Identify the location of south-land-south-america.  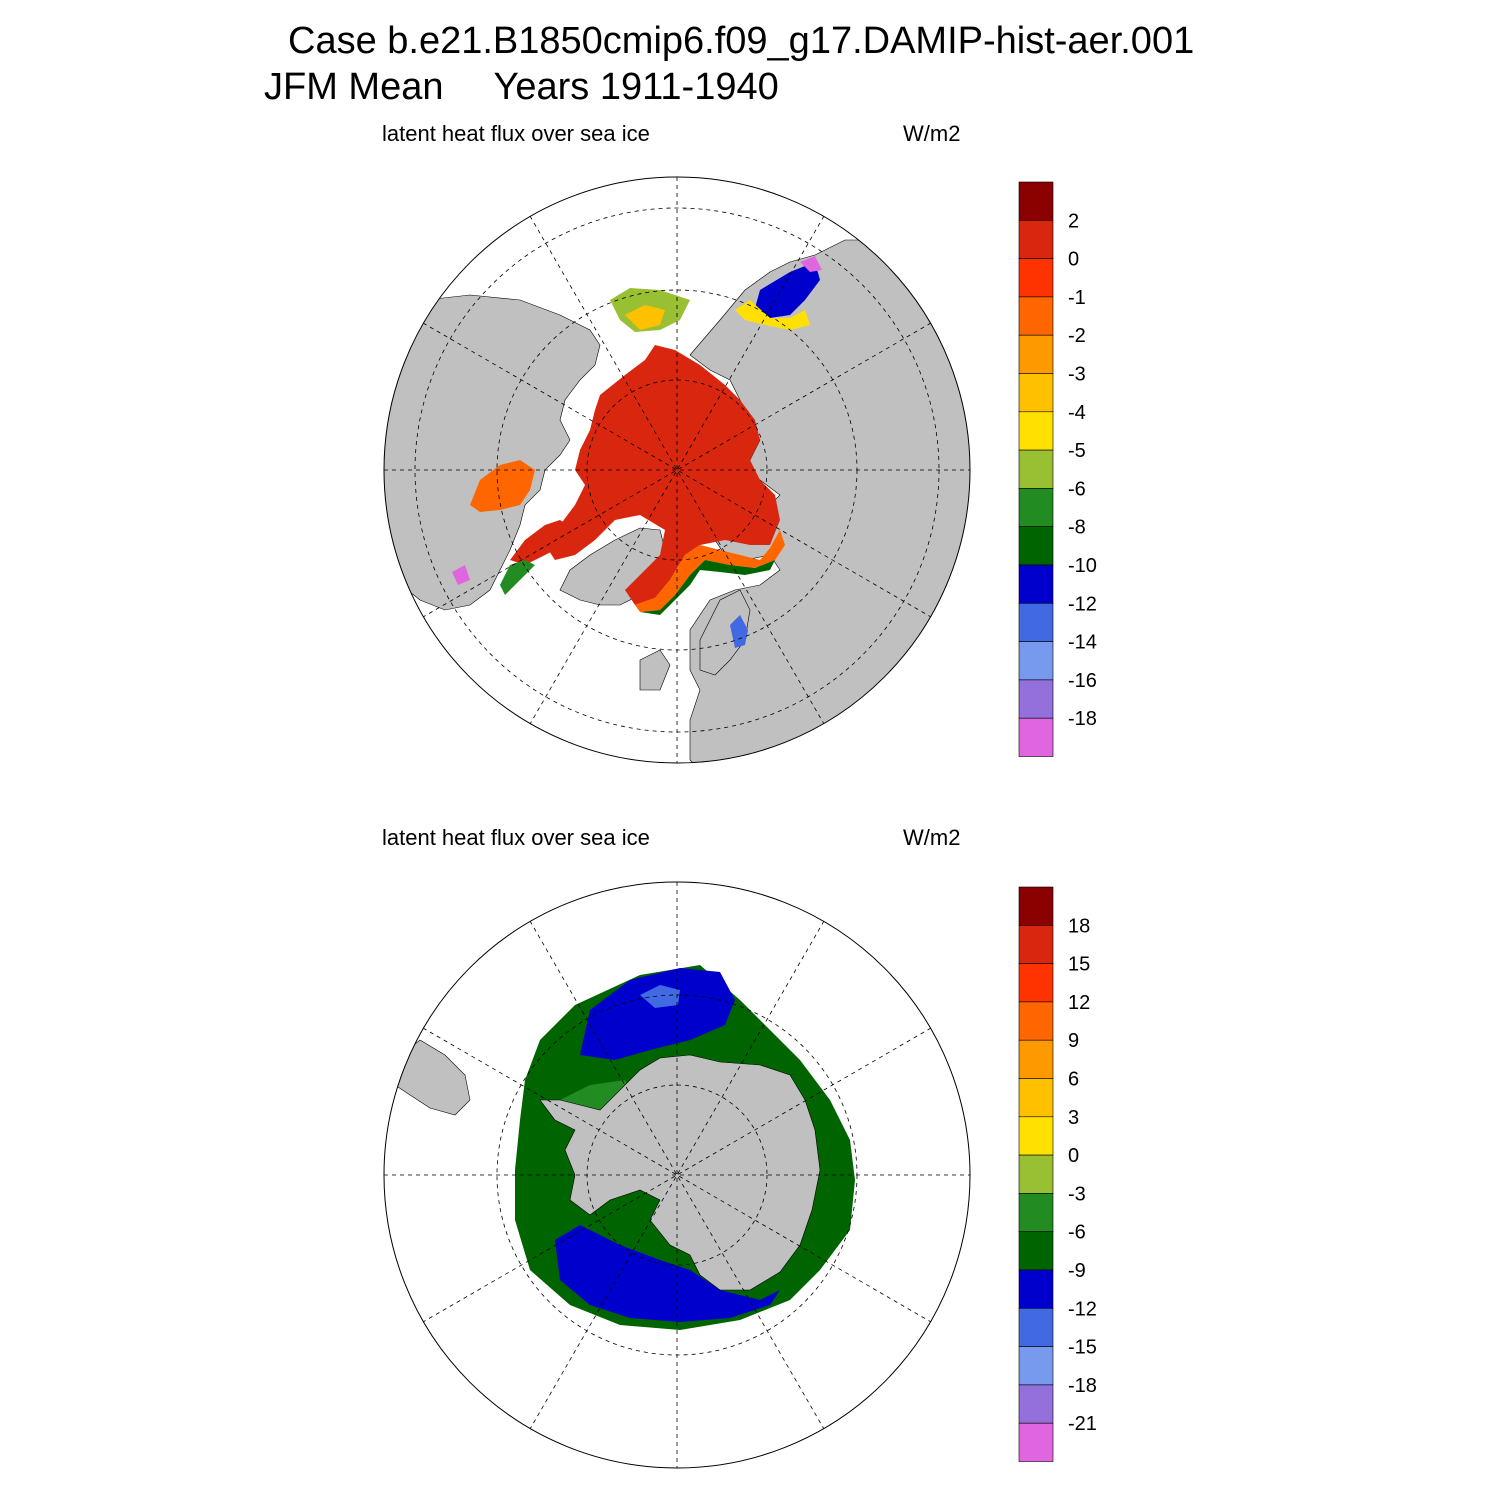
(432, 1077).